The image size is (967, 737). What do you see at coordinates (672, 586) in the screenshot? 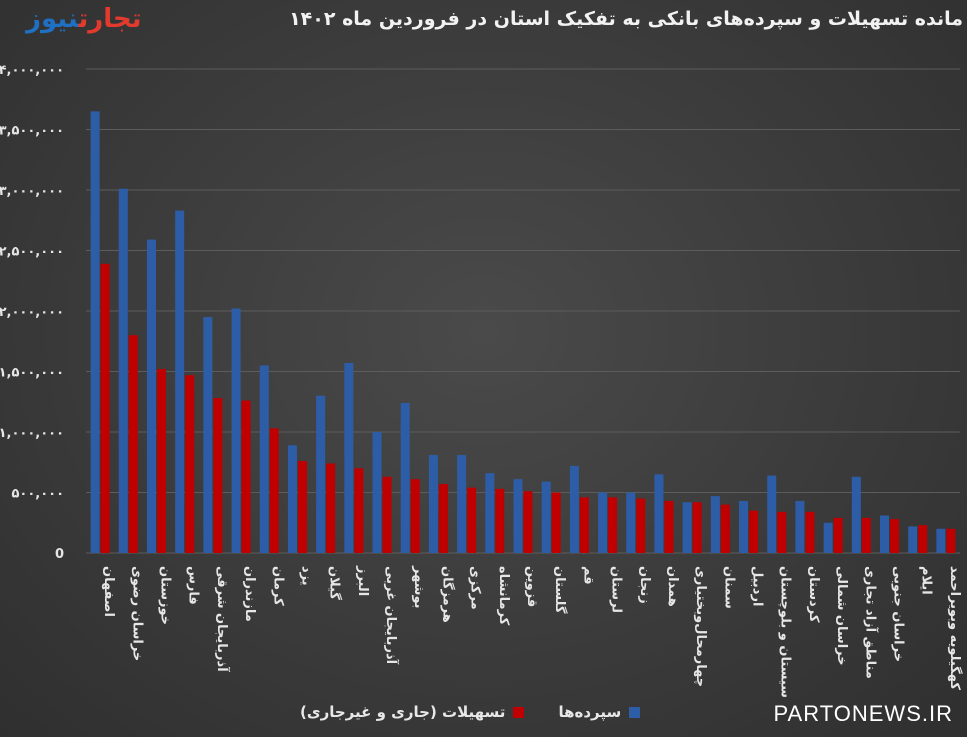
I see `x-tick-label: همدان` at bounding box center [672, 586].